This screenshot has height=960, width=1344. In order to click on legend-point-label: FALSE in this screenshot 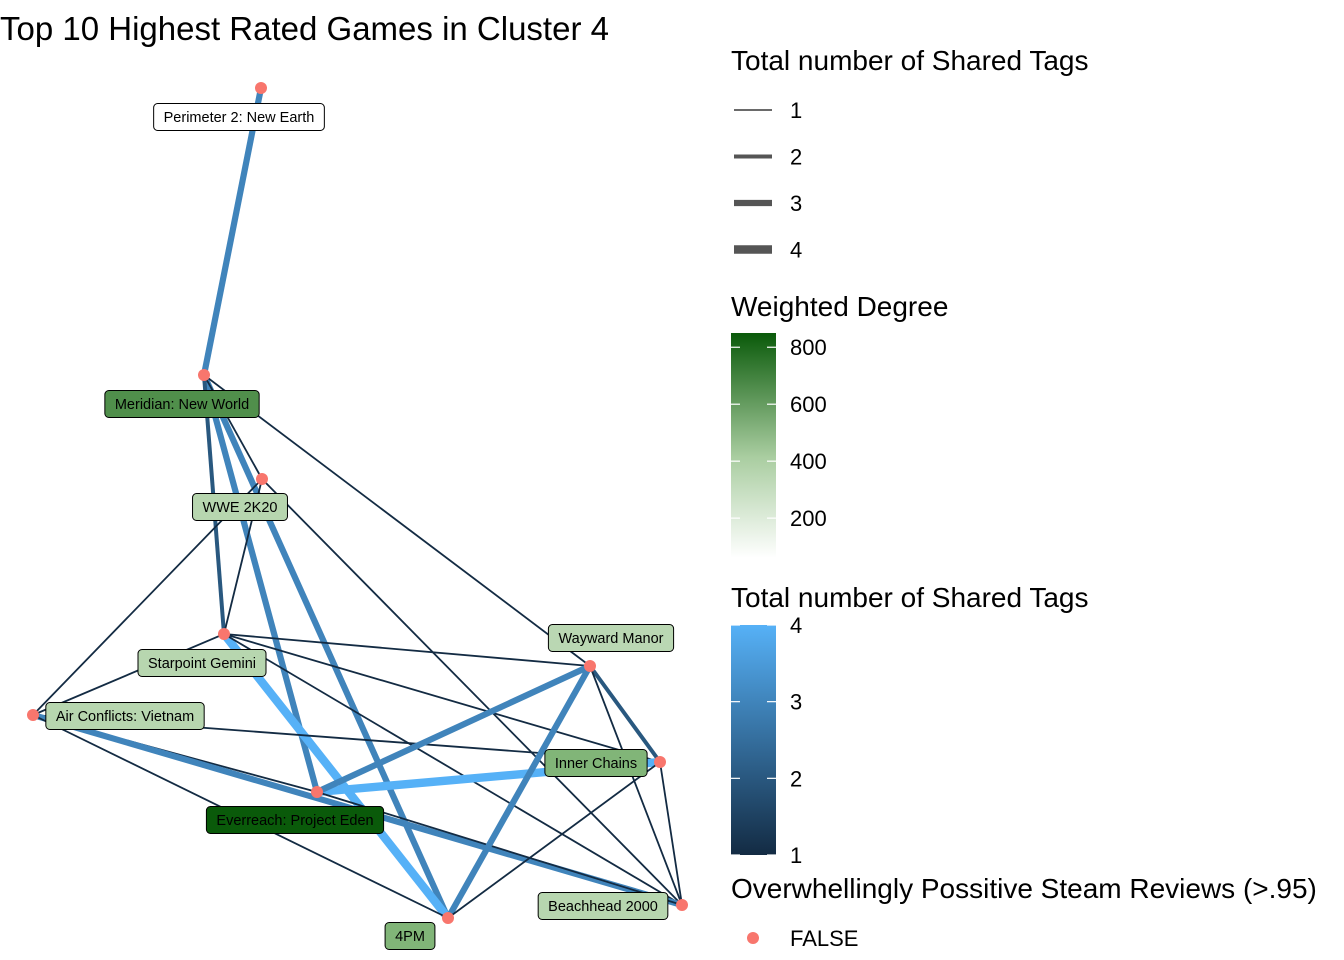, I will do `click(824, 938)`.